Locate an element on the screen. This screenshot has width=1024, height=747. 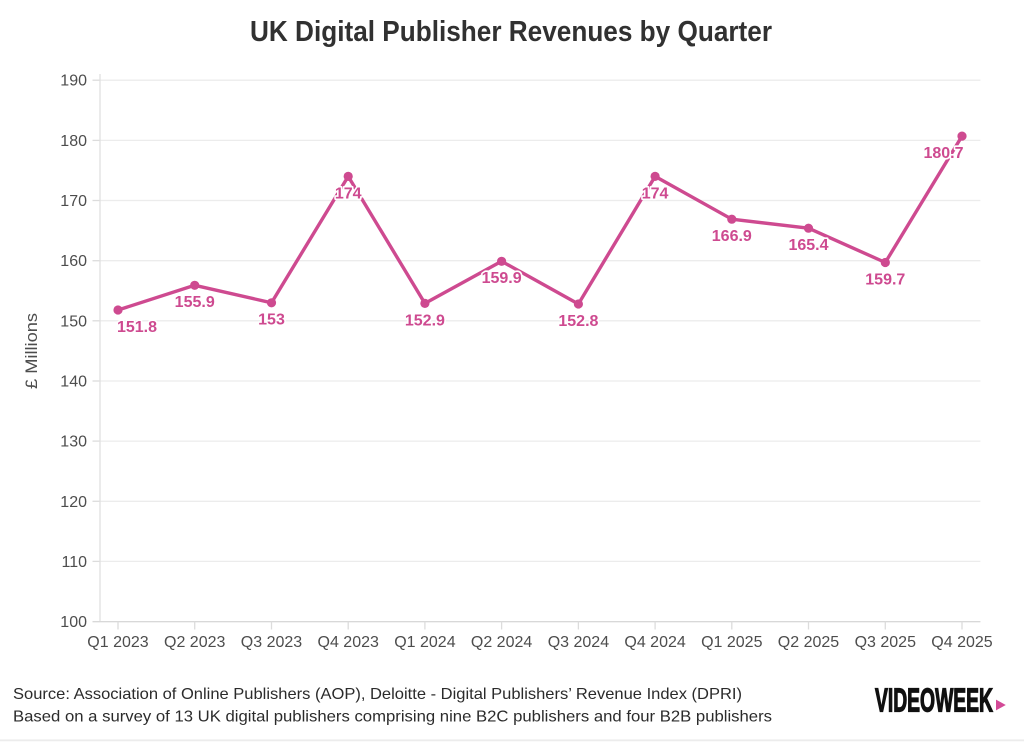
svg-text: 170 is located at coordinates (73, 201).